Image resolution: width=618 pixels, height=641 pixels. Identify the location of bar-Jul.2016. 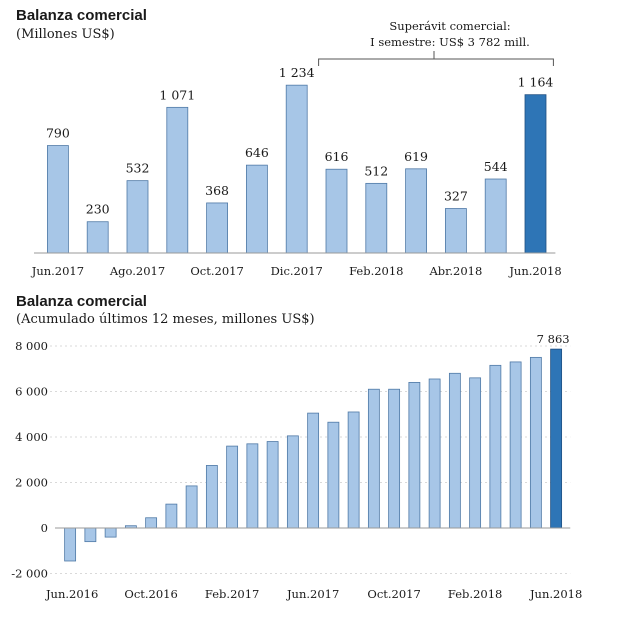
(90, 535).